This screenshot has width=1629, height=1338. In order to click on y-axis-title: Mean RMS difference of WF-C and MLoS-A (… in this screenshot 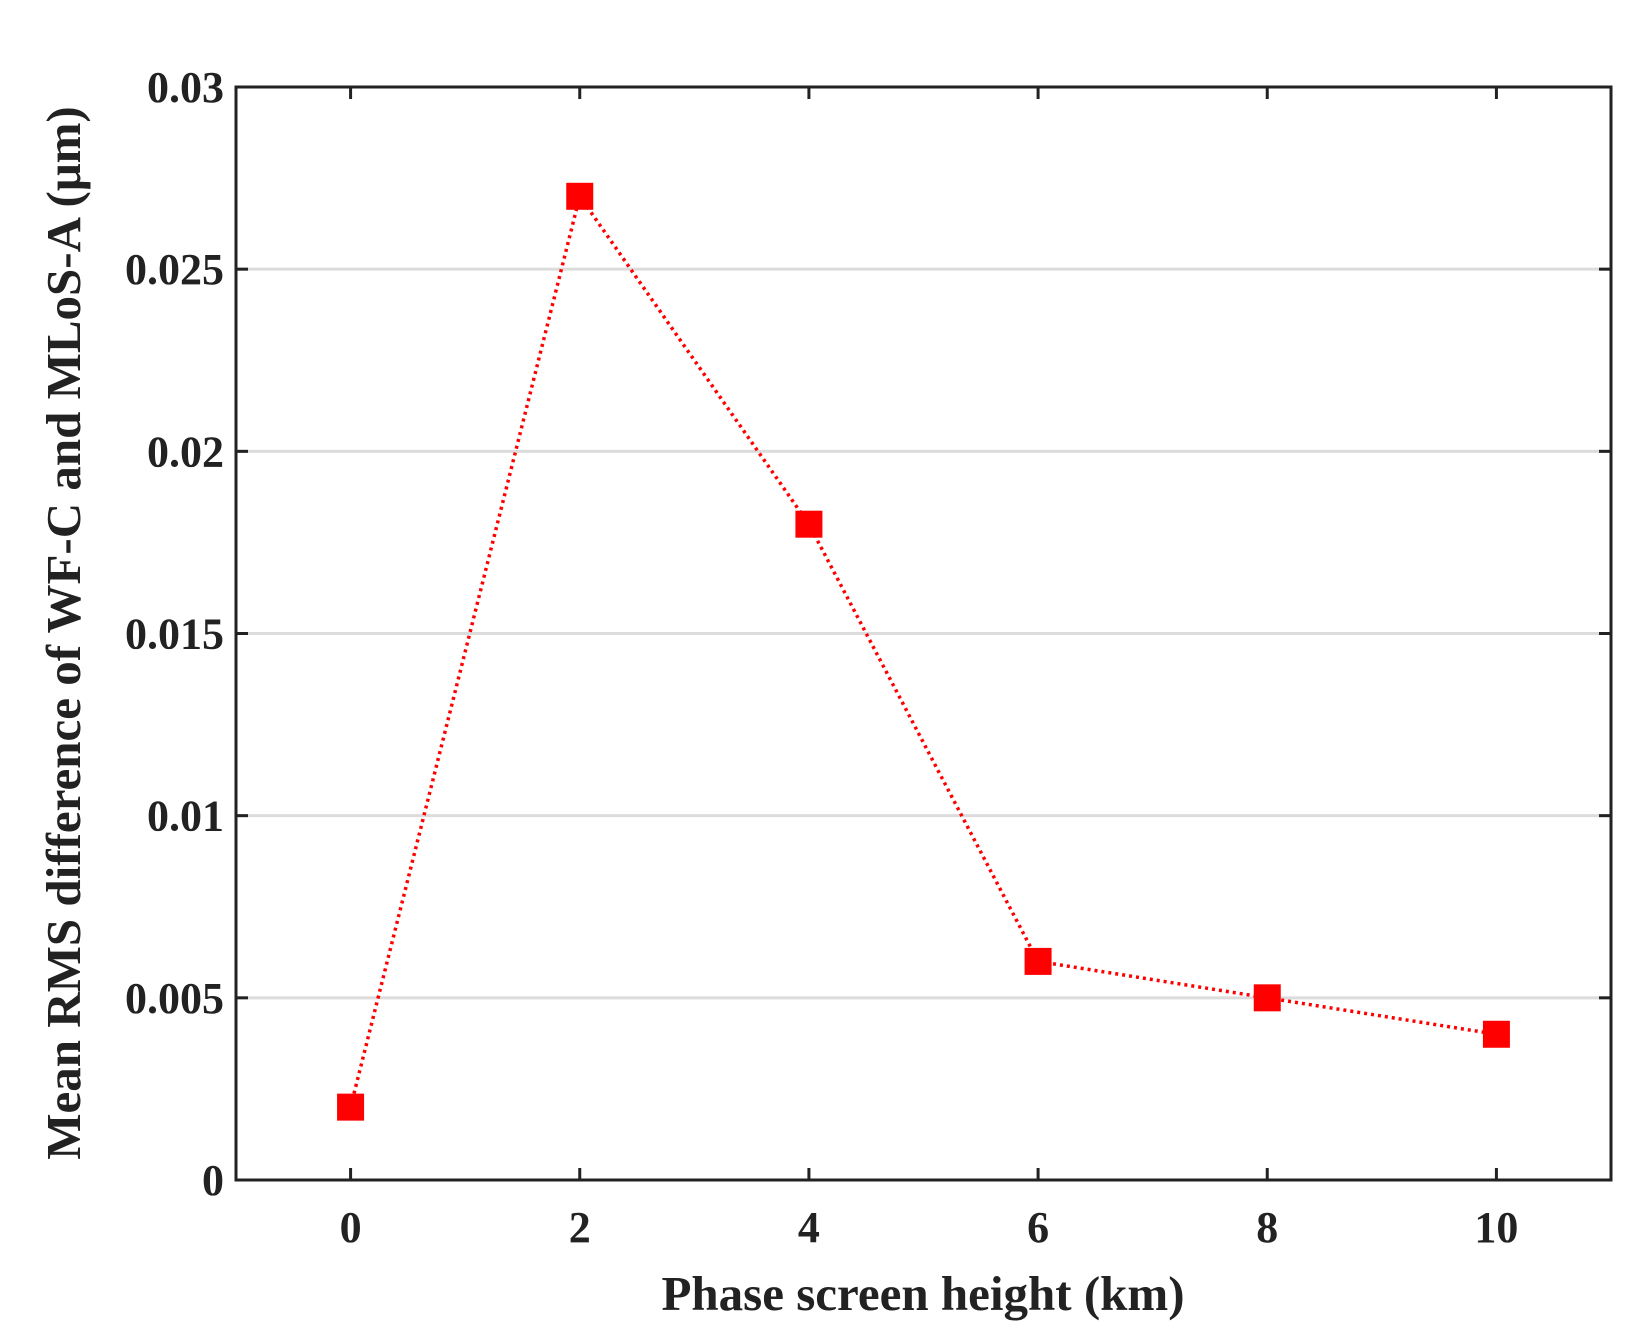, I will do `click(63, 632)`.